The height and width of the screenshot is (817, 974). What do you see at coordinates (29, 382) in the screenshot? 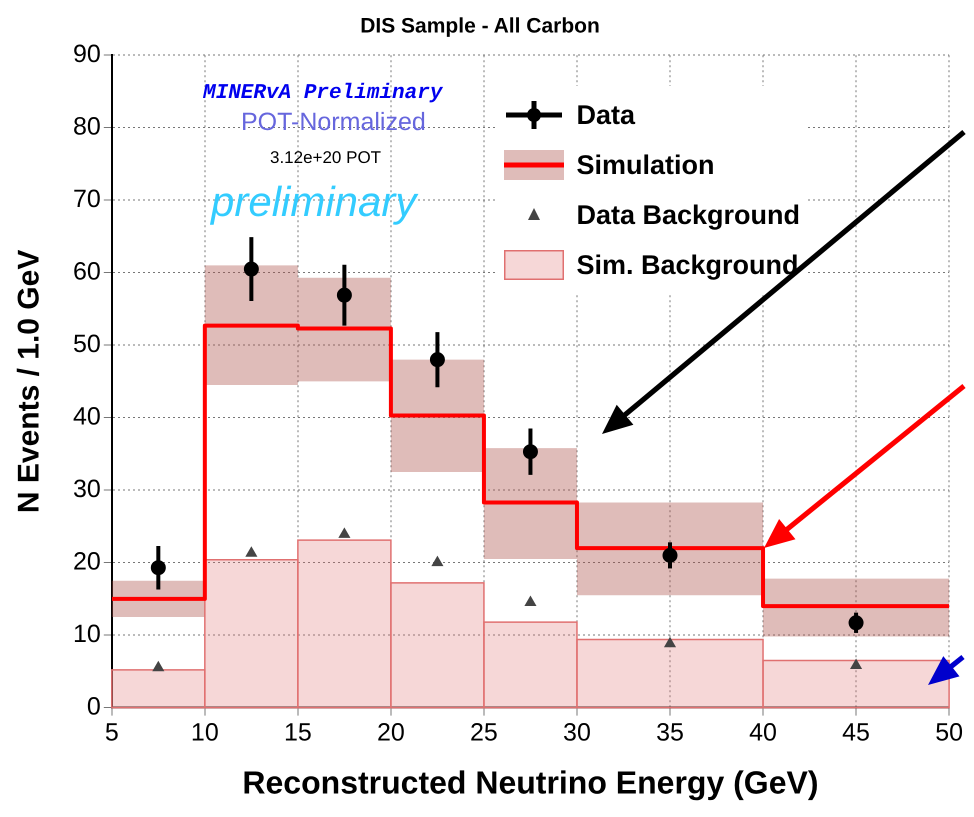
I see `y-axis-title: N Events / 1.0 GeV` at bounding box center [29, 382].